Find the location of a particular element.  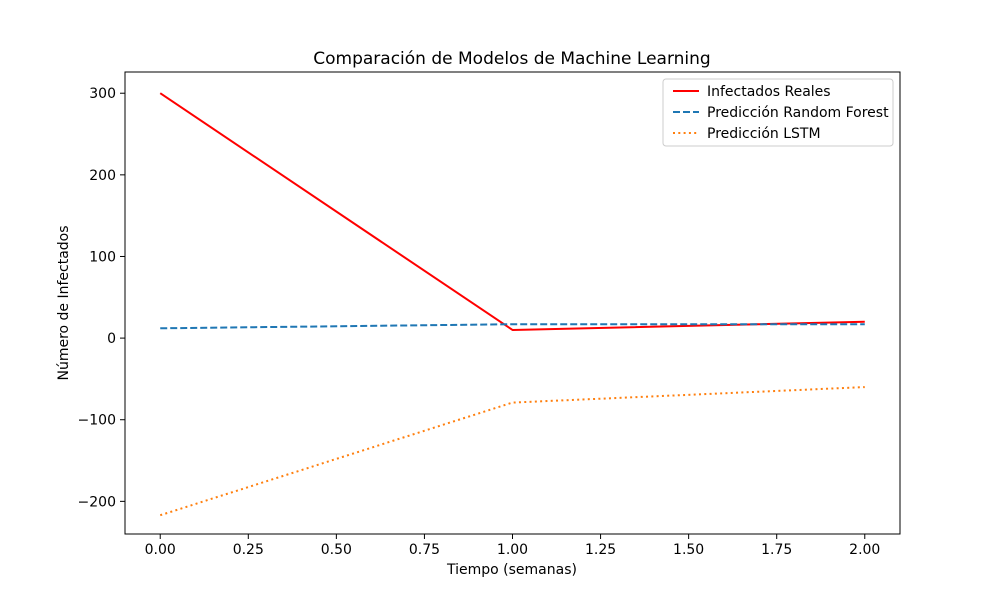

legend-entry-1: Infectados Reales is located at coordinates (769, 92).